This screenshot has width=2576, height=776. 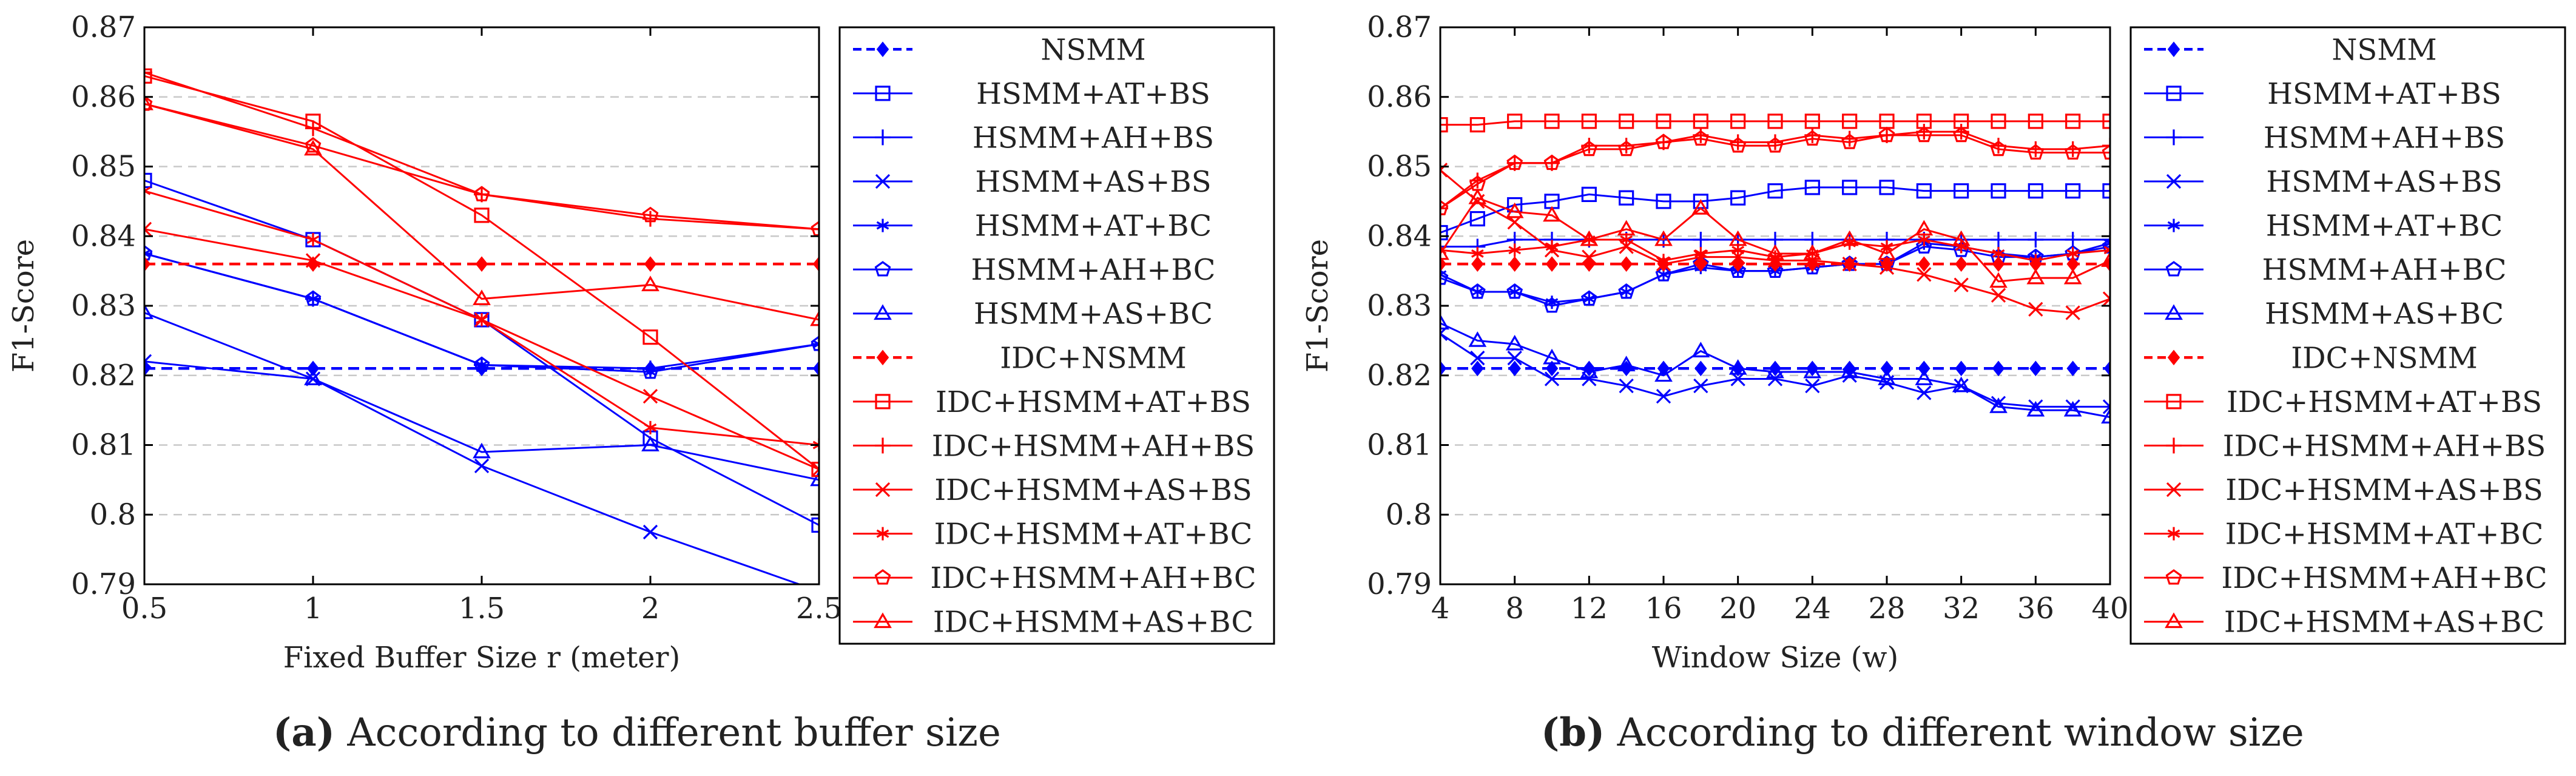 I want to click on pa-line-idc-hsmm-as-bc, so click(x=482, y=212).